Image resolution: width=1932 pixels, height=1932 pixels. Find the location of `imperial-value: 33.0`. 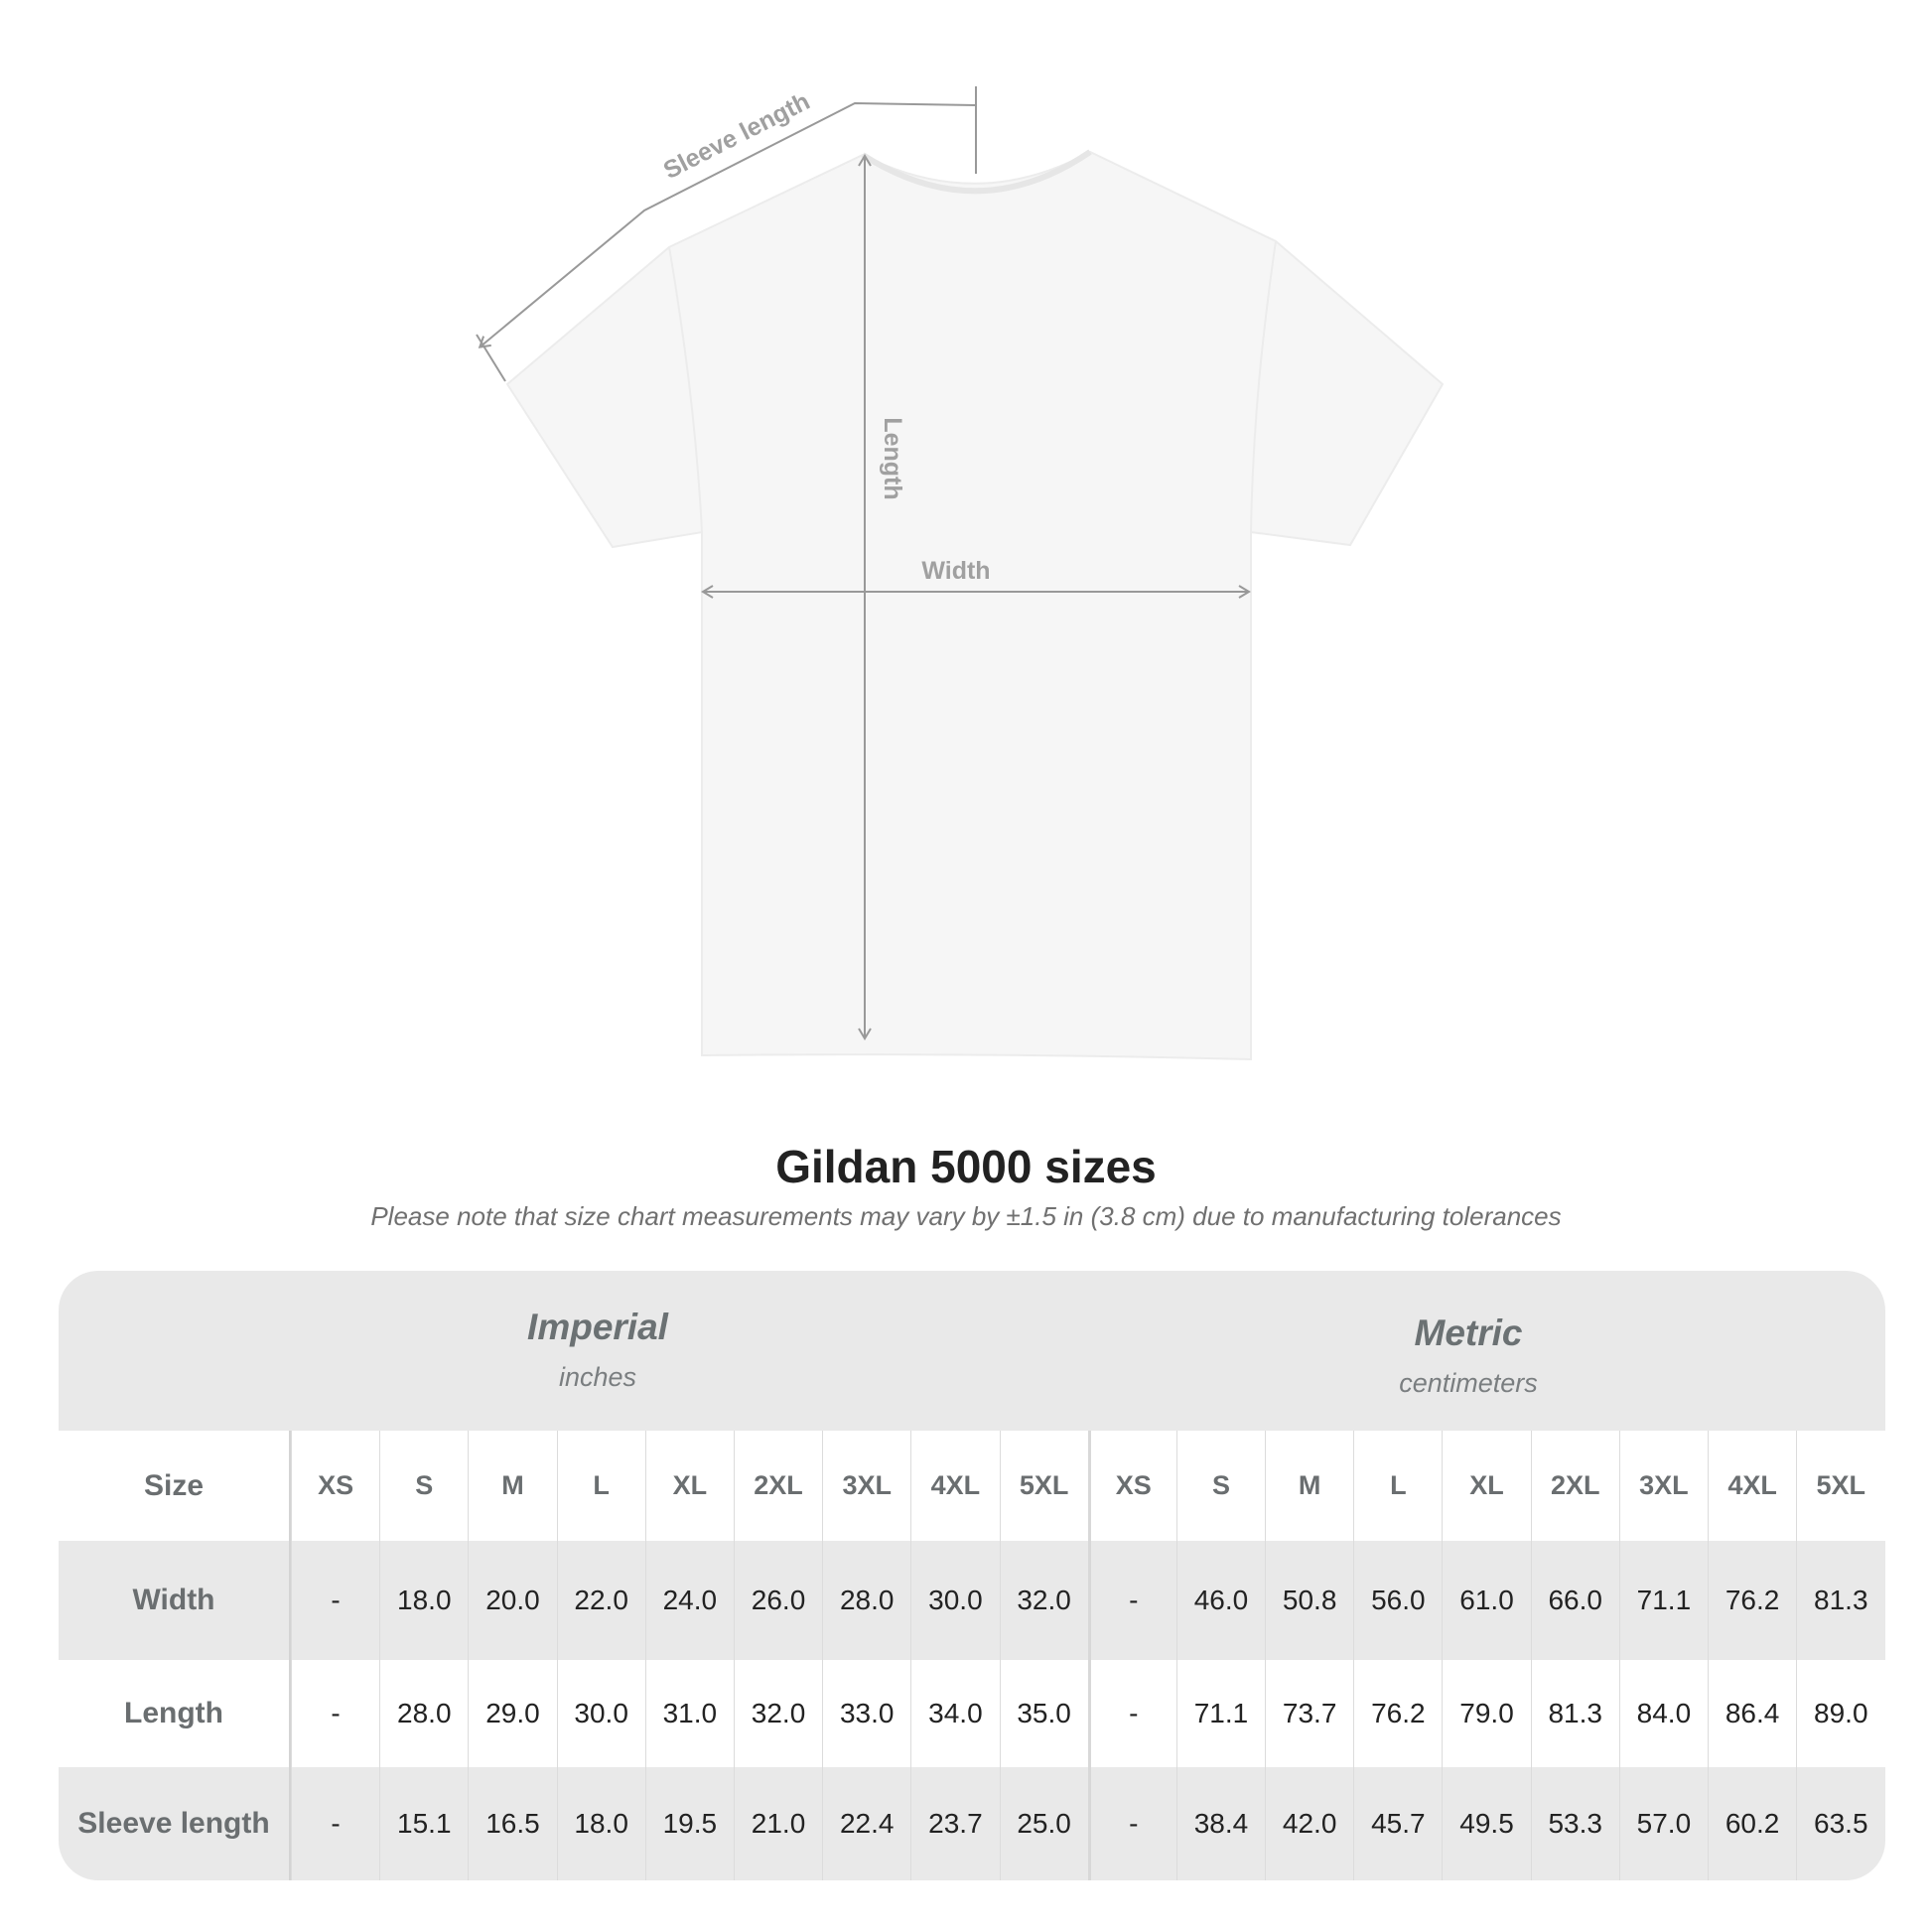

imperial-value: 33.0 is located at coordinates (866, 1714).